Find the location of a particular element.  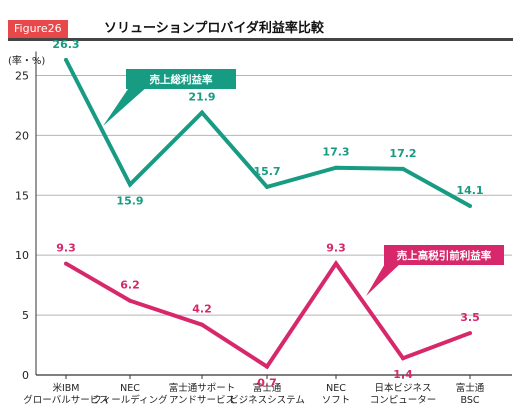

y-tick-label: 25 is located at coordinates (22, 75).